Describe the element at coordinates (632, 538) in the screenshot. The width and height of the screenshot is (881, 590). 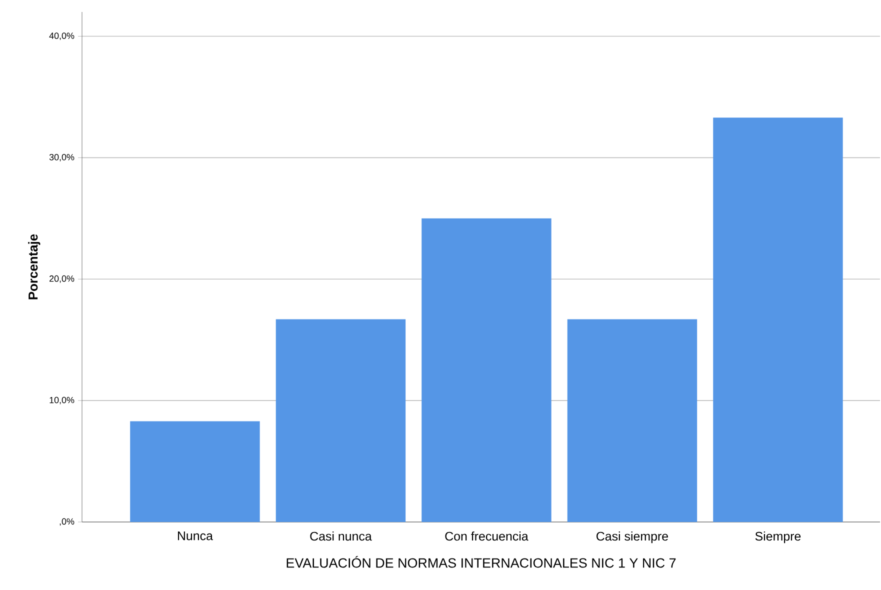
I see `x-tick-label: Casi siempre` at that location.